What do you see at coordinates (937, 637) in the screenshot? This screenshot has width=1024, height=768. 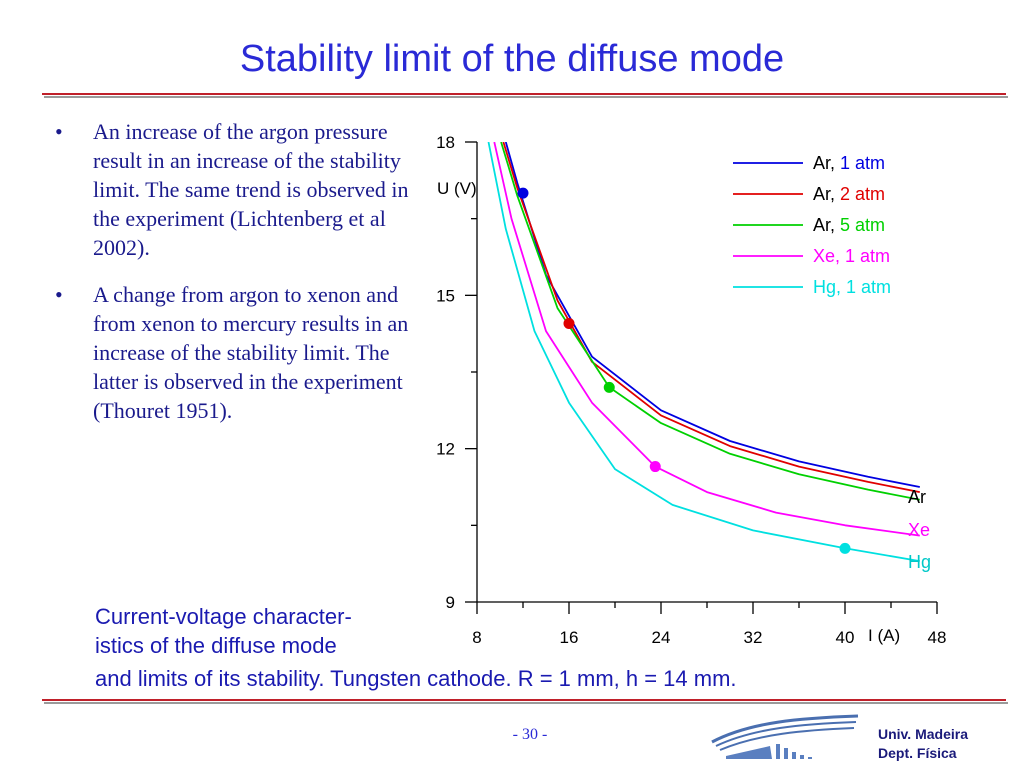 I see `x-tick-label: 48` at bounding box center [937, 637].